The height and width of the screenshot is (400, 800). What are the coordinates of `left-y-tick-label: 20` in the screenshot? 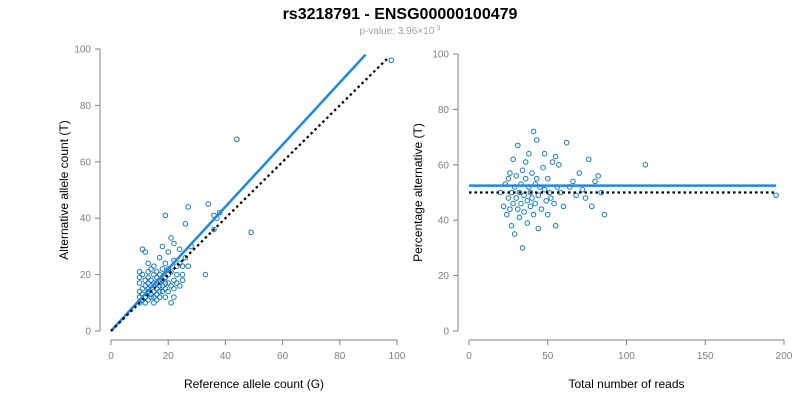 It's located at (86, 275).